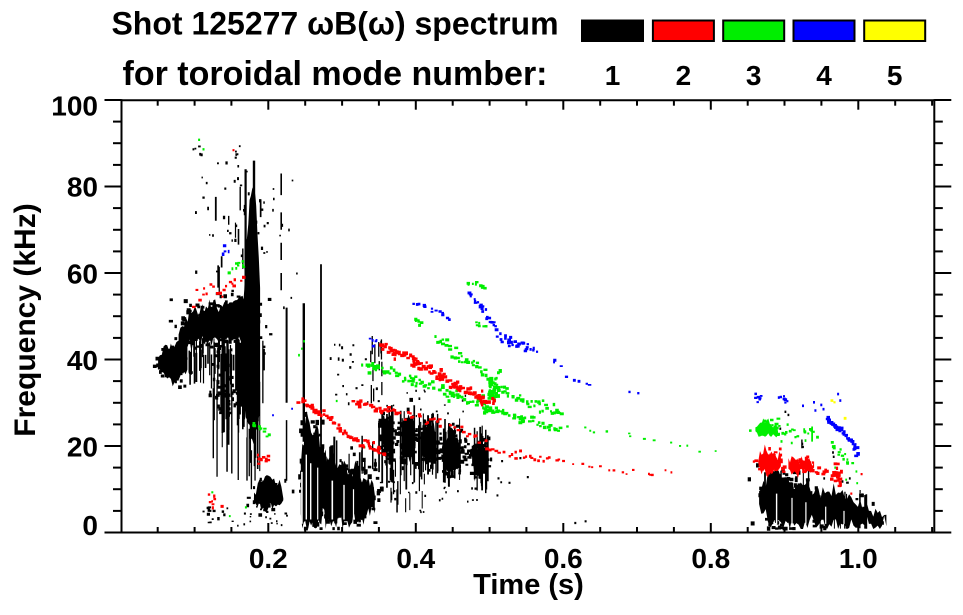 The height and width of the screenshot is (615, 963). What do you see at coordinates (754, 75) in the screenshot?
I see `svg-text: 3` at bounding box center [754, 75].